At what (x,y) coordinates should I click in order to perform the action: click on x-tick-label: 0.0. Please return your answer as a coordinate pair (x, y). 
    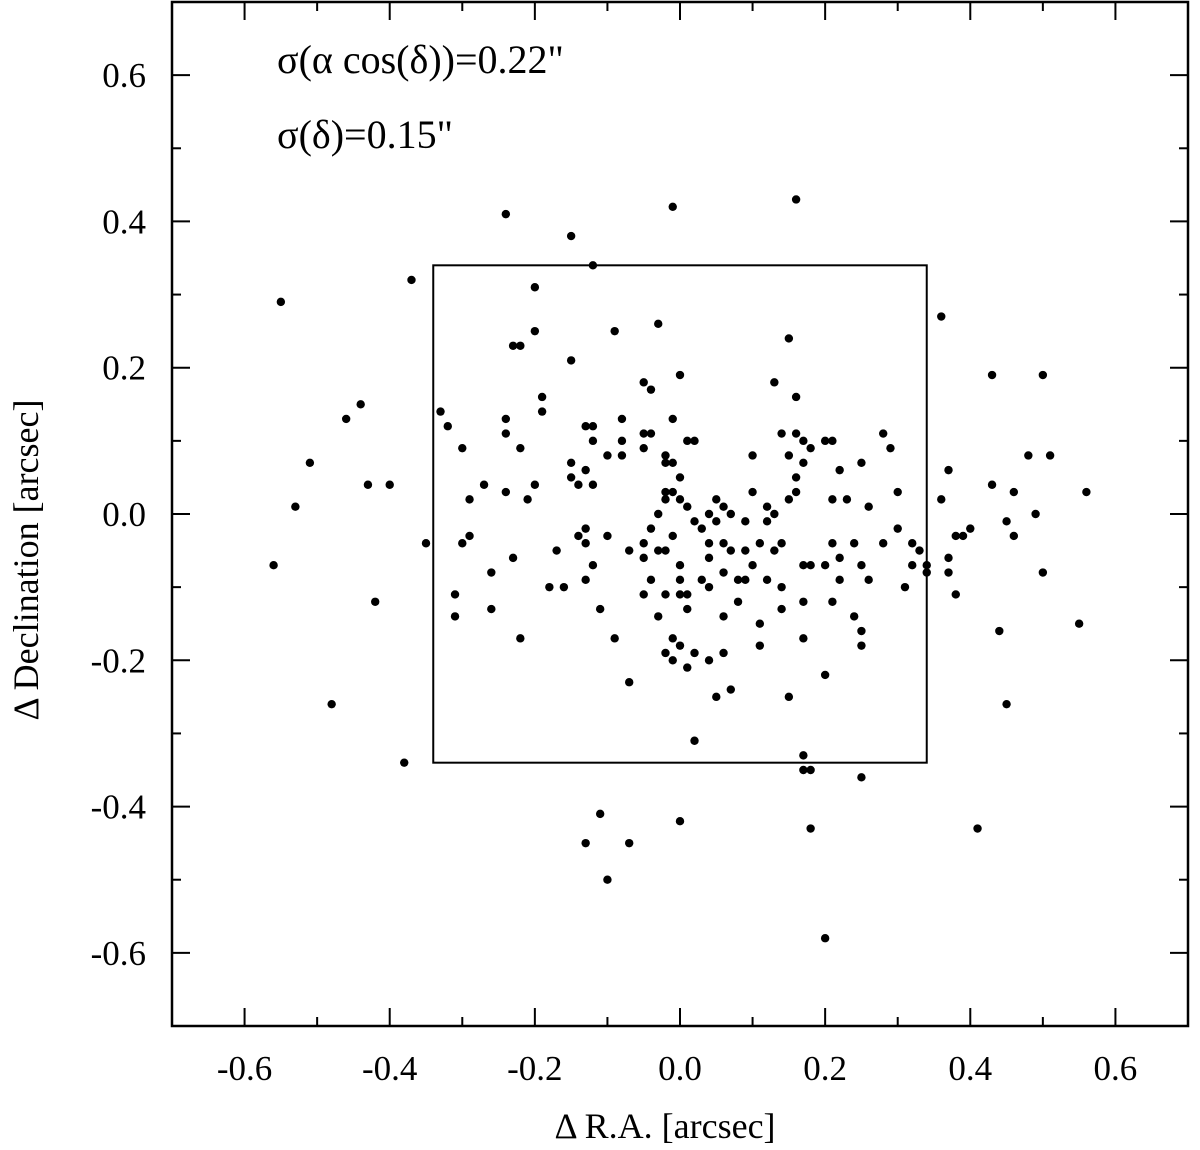
    Looking at the image, I should click on (680, 1068).